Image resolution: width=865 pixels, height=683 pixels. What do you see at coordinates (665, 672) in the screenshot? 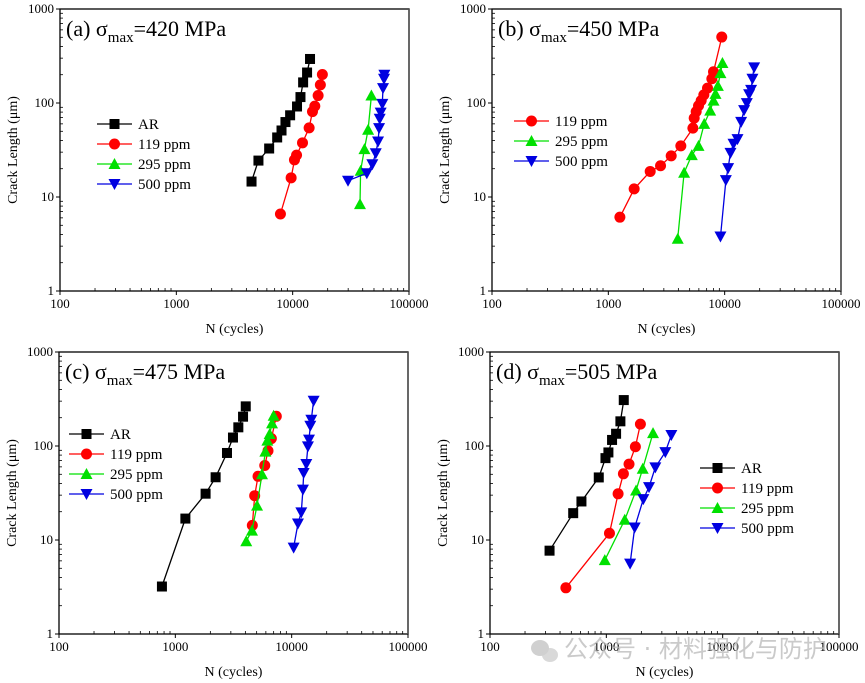
I see `x-axis-title: N (cycles)` at bounding box center [665, 672].